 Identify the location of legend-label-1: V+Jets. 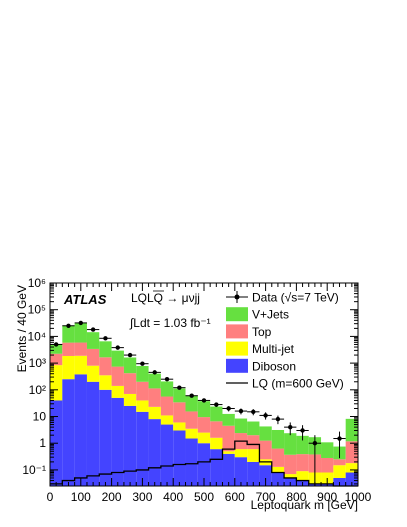
(270, 315).